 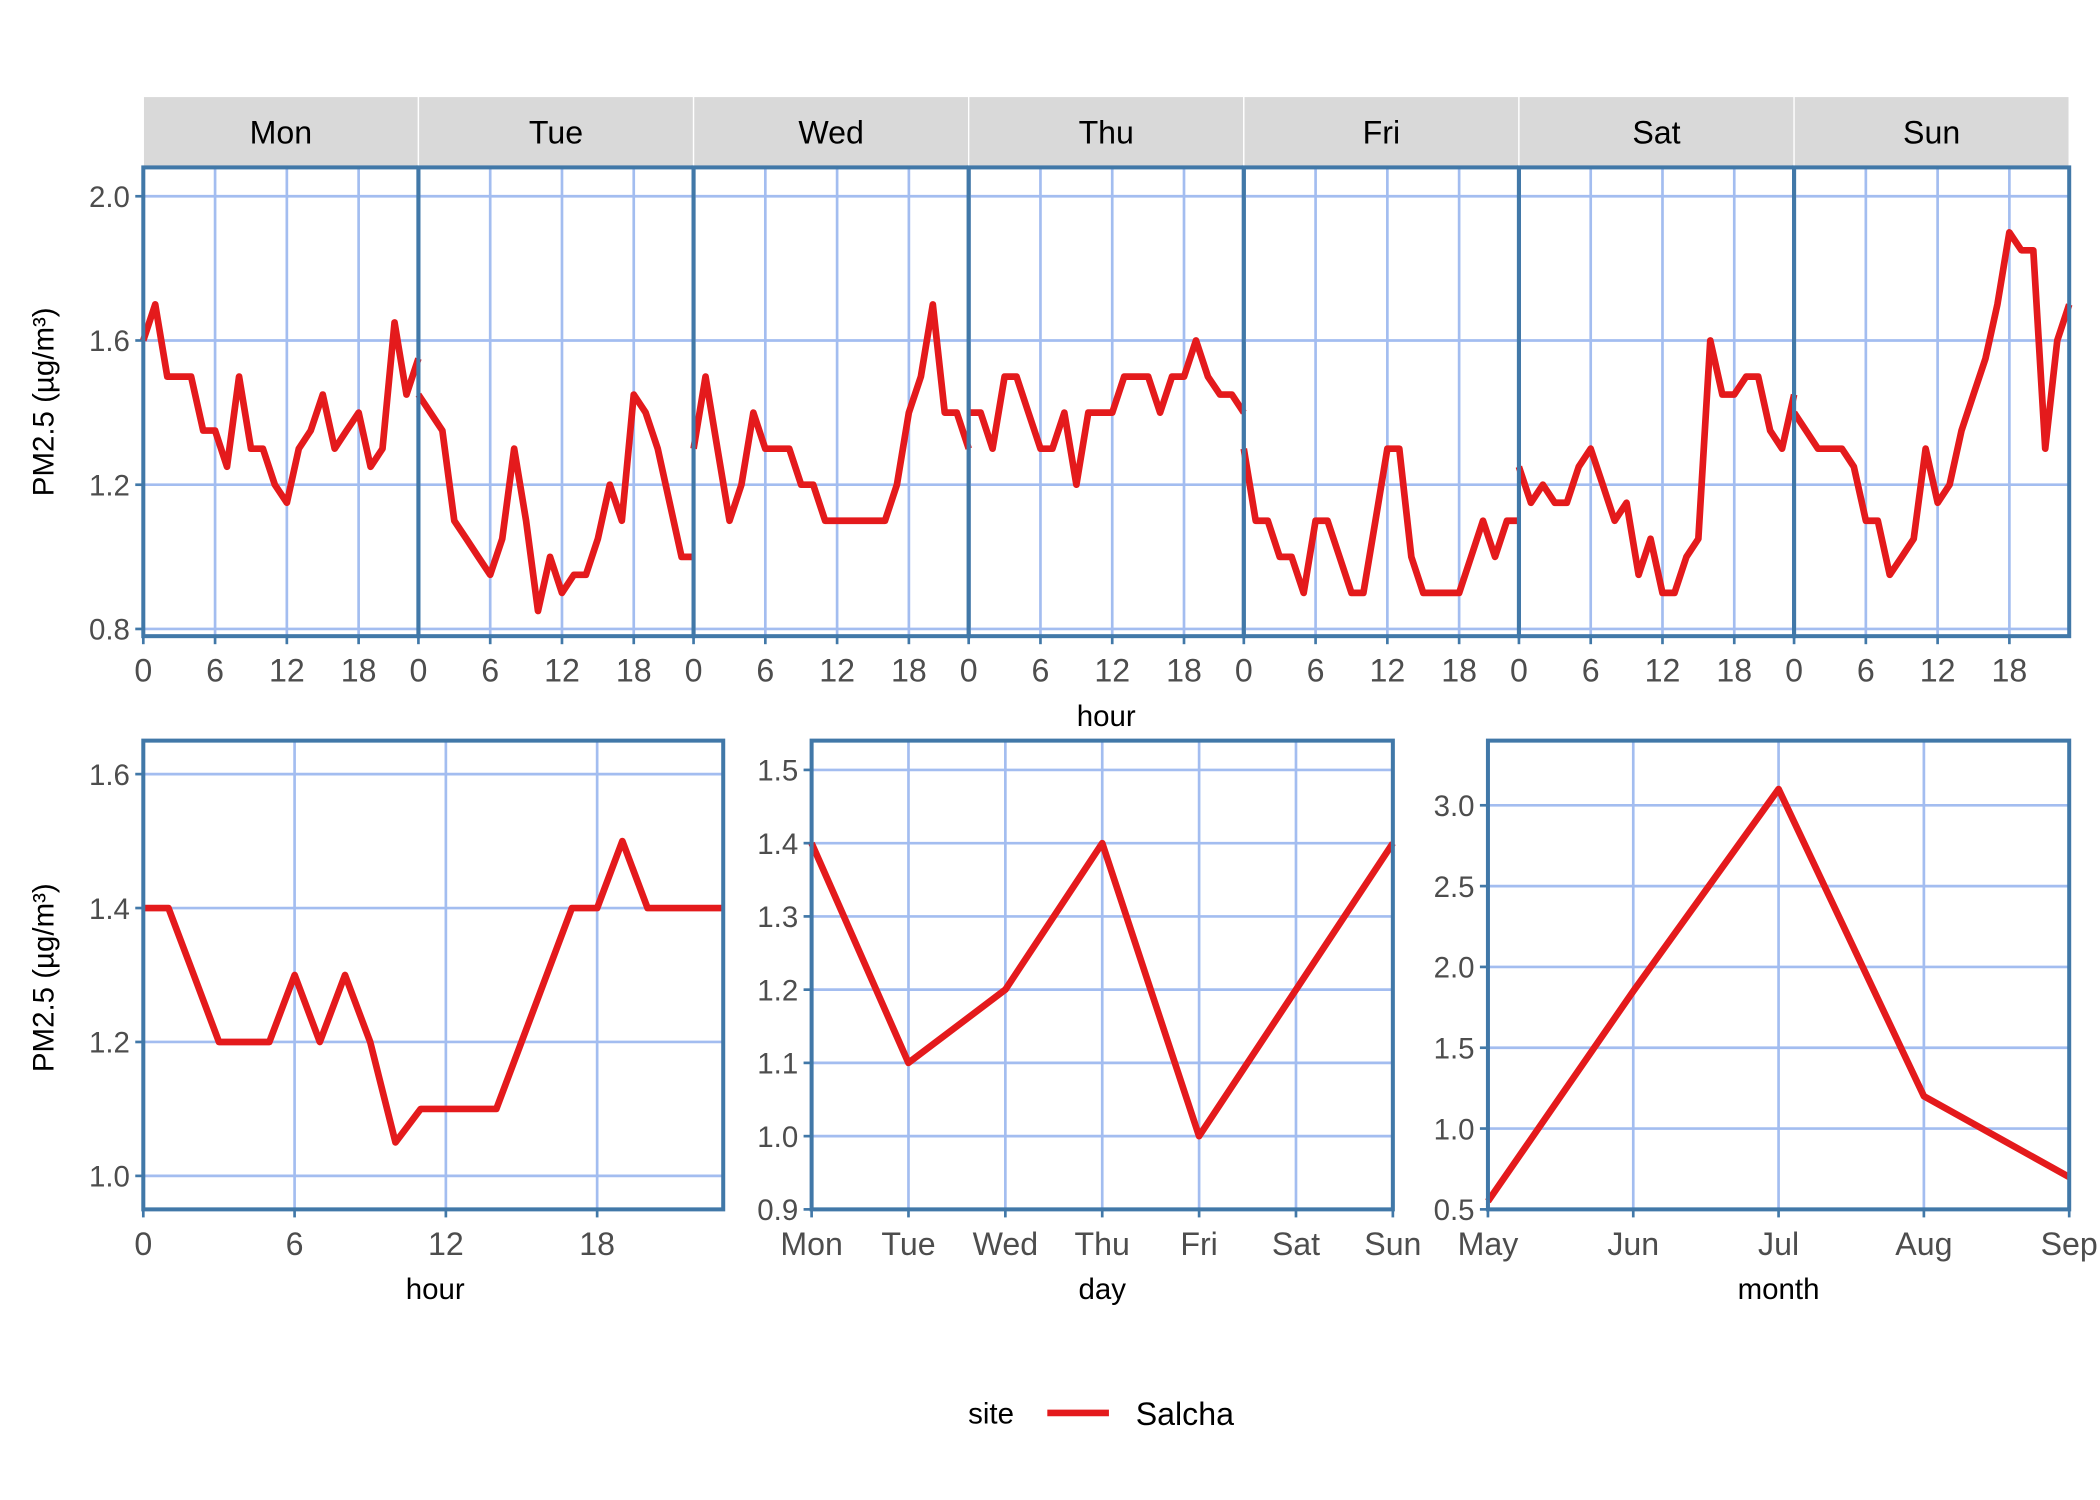 I want to click on legend-title: site, so click(x=991, y=1414).